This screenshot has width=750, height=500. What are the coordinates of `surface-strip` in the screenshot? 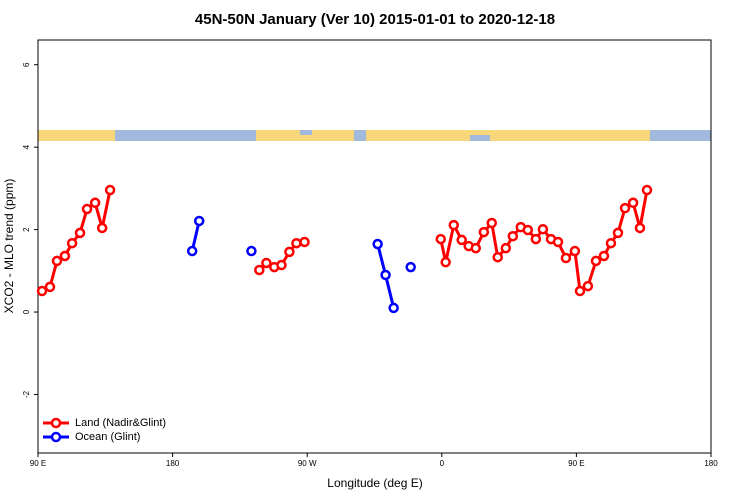 It's located at (374, 135).